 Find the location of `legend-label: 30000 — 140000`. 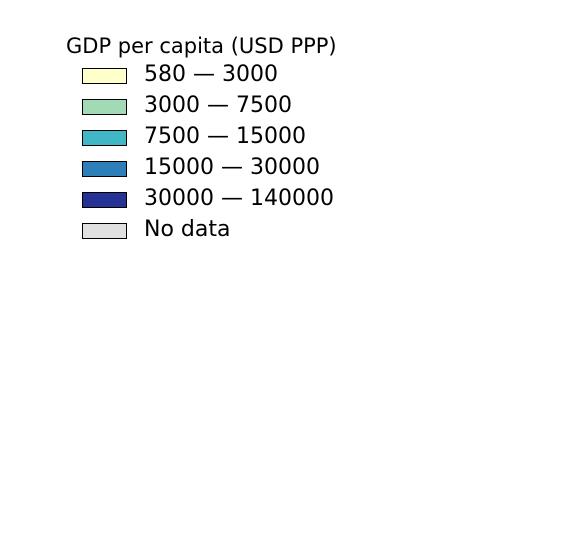

legend-label: 30000 — 140000 is located at coordinates (239, 199).